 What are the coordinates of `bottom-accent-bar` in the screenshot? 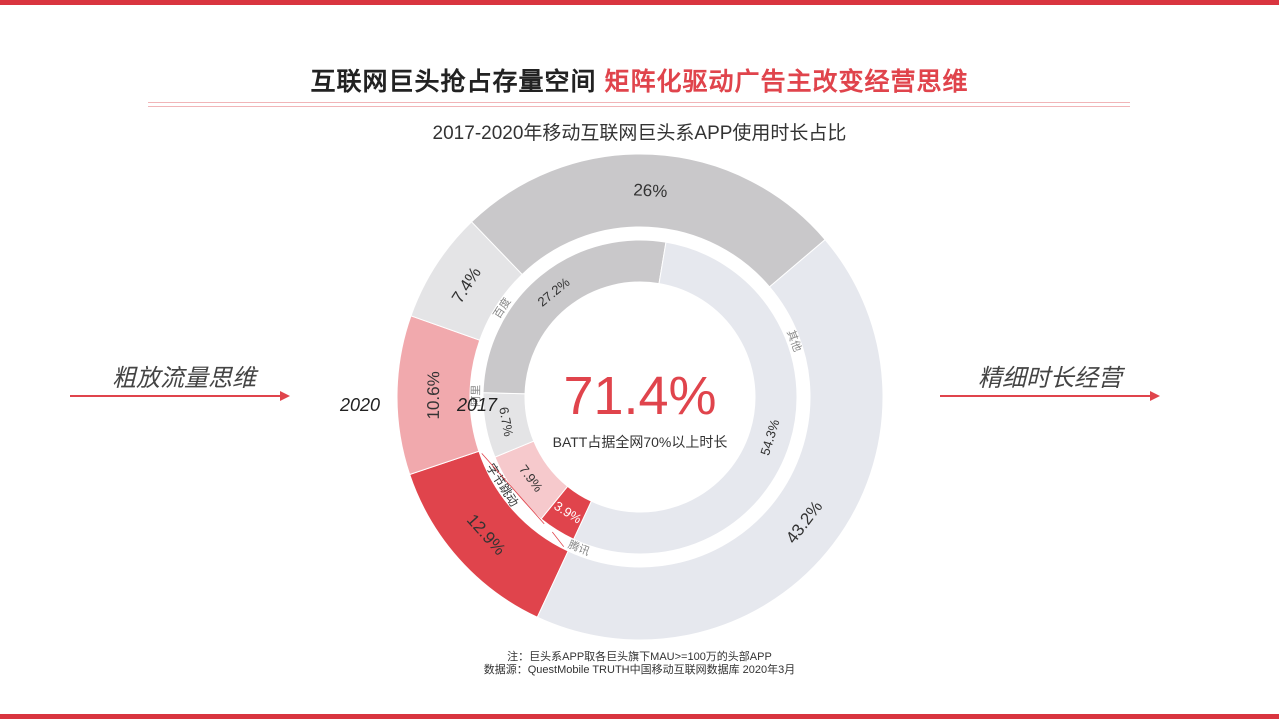 It's located at (639, 716).